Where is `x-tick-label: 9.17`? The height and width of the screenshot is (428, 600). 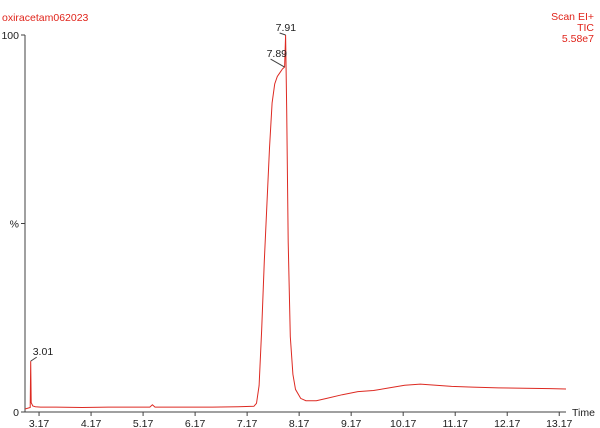
x-tick-label: 9.17 is located at coordinates (351, 423).